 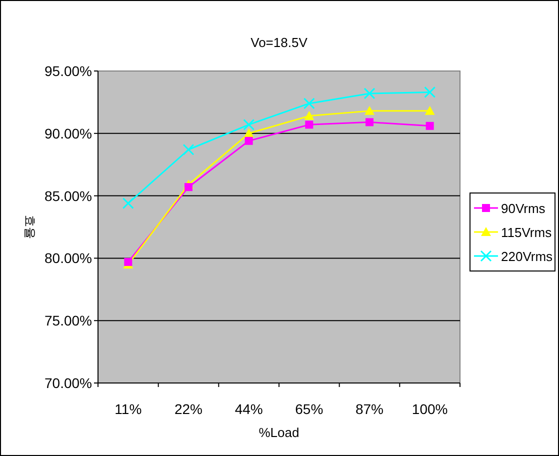 I want to click on y-tick-label: 85.00%, so click(x=68, y=196).